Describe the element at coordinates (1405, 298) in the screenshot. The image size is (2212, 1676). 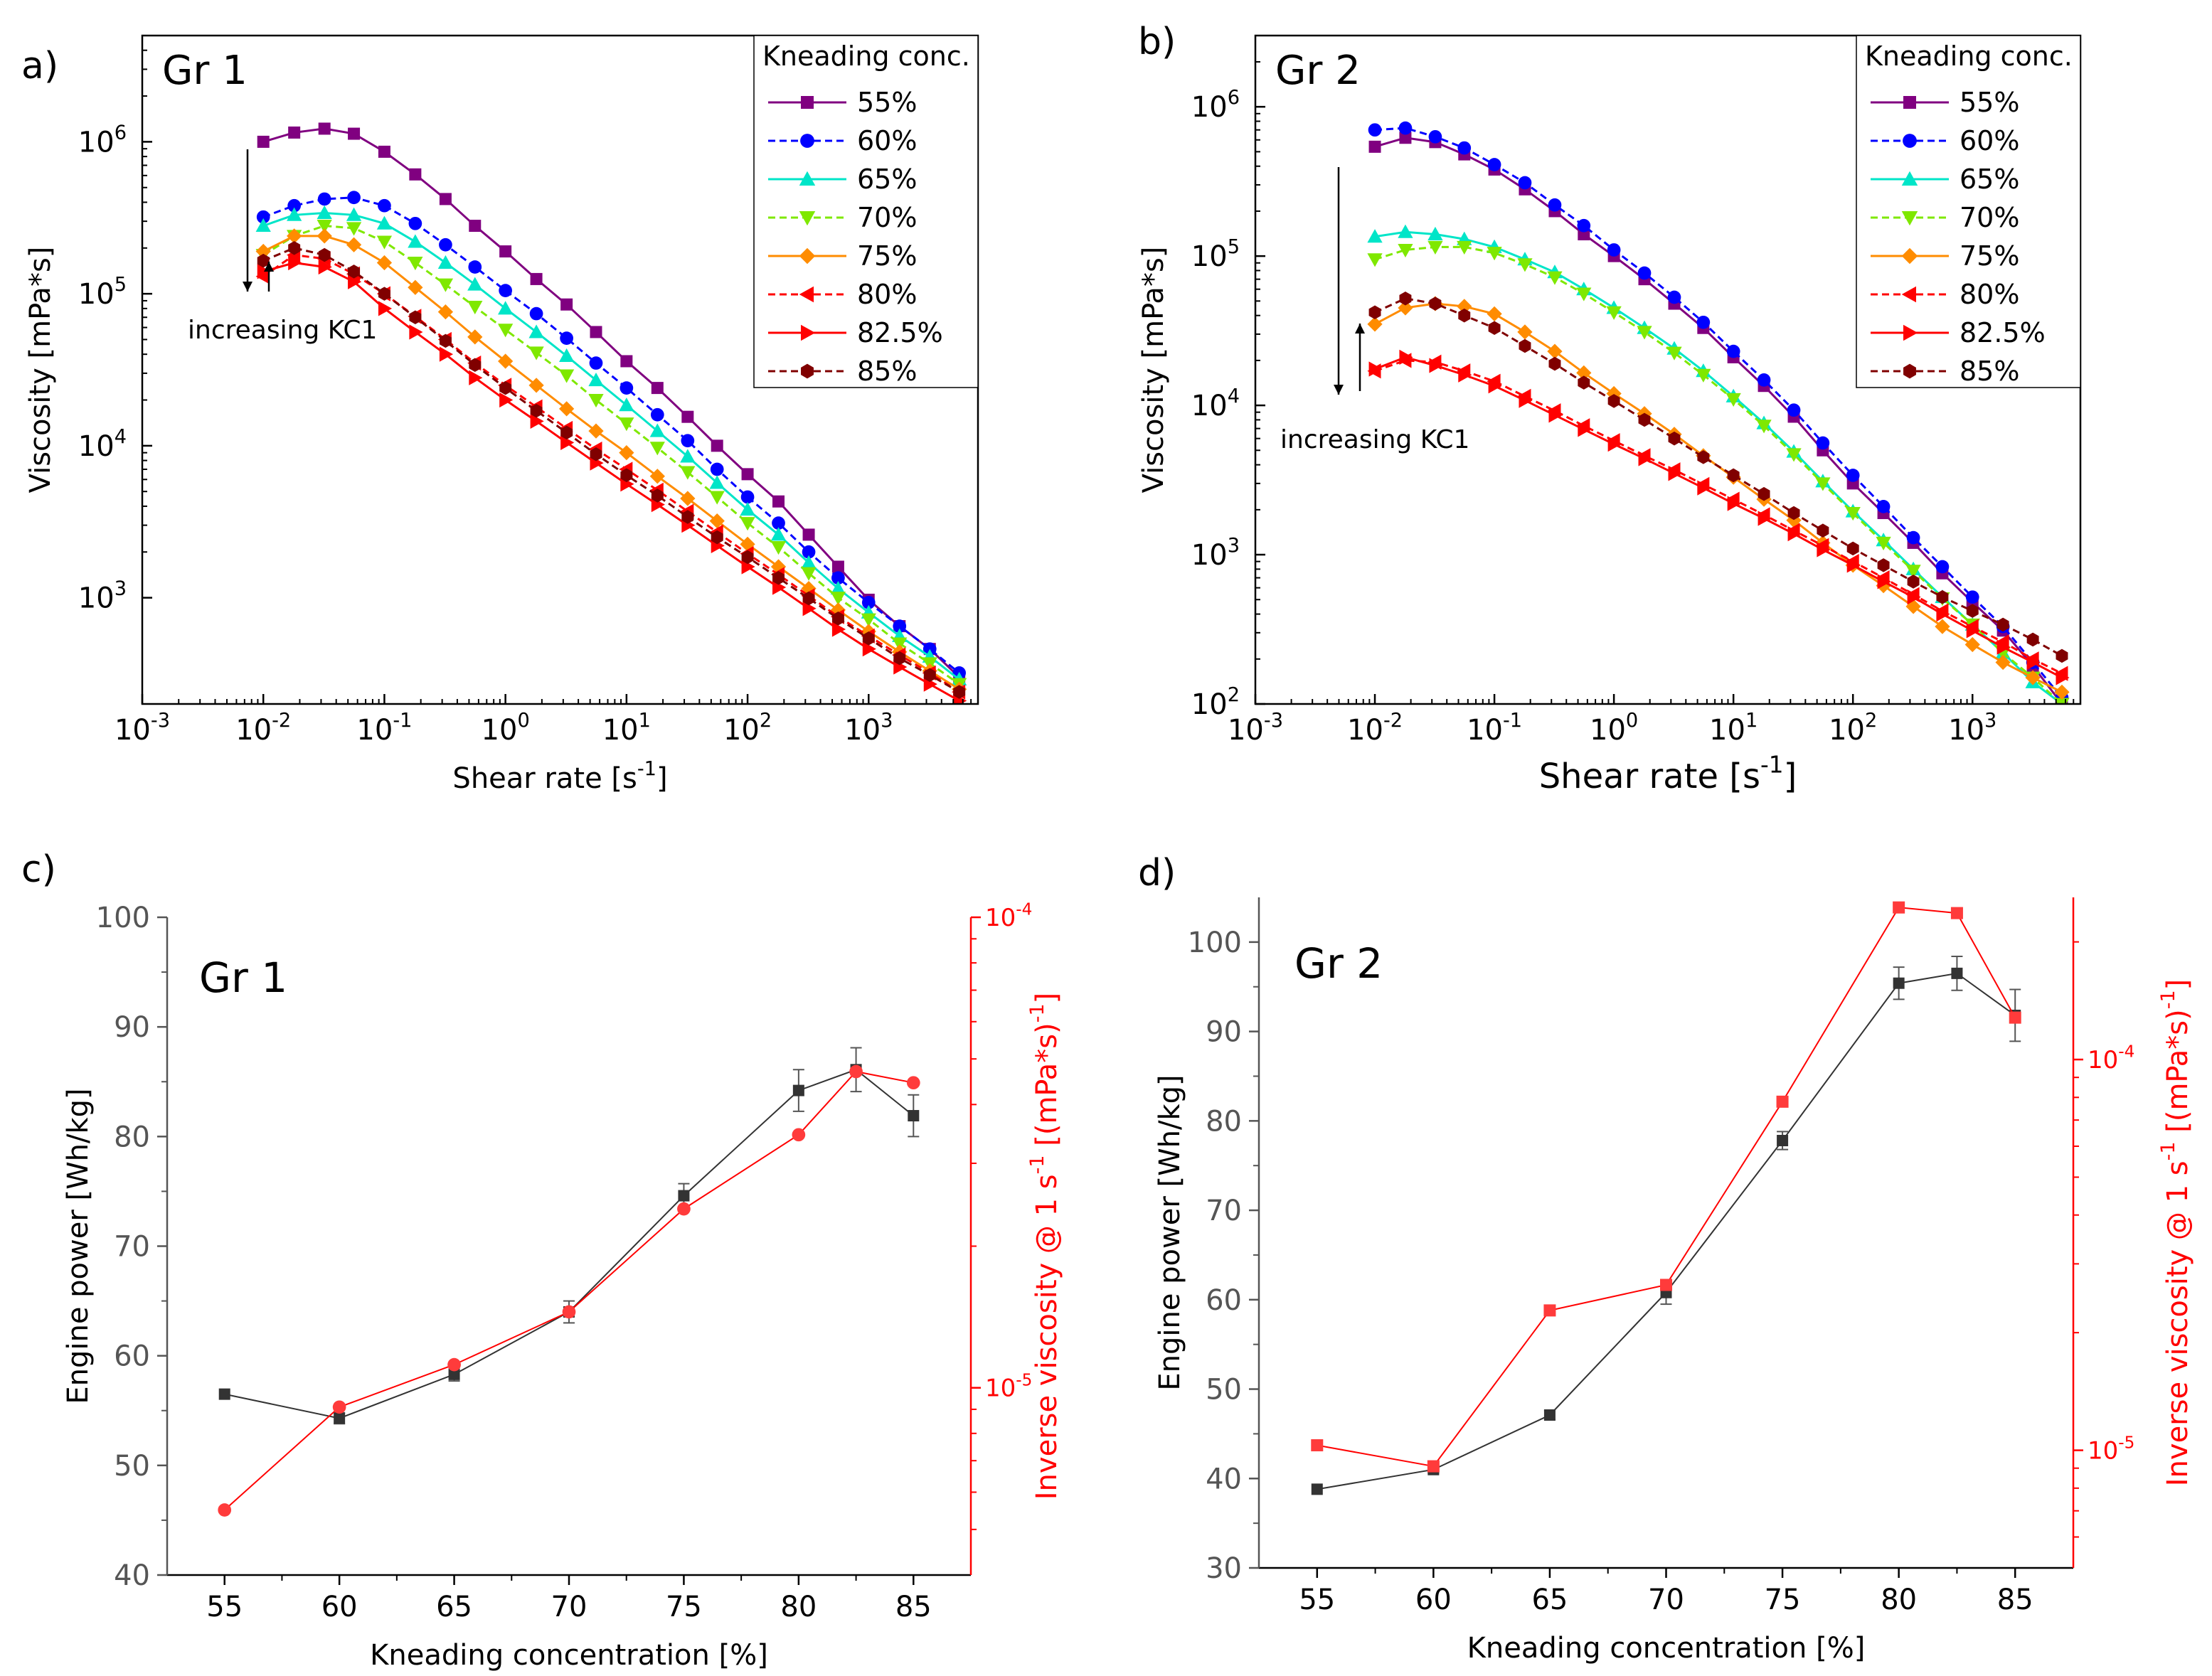
I see `point-85%-1` at that location.